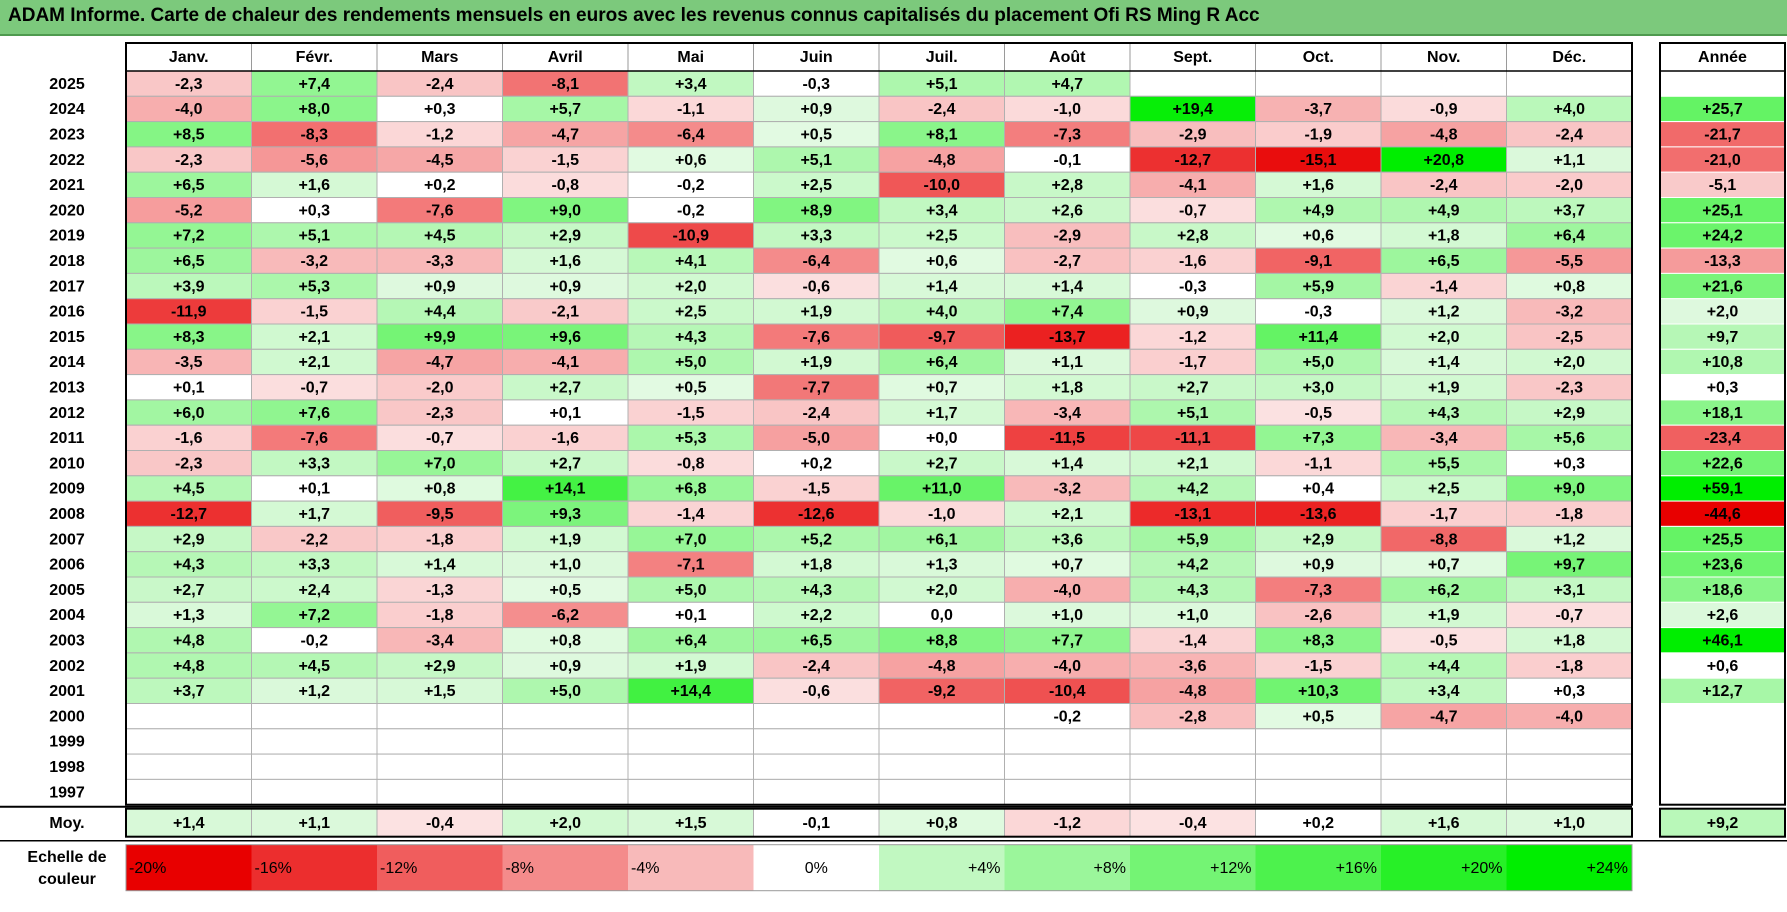 Image resolution: width=1787 pixels, height=912 pixels. I want to click on cell-value: -3,4, so click(1067, 413).